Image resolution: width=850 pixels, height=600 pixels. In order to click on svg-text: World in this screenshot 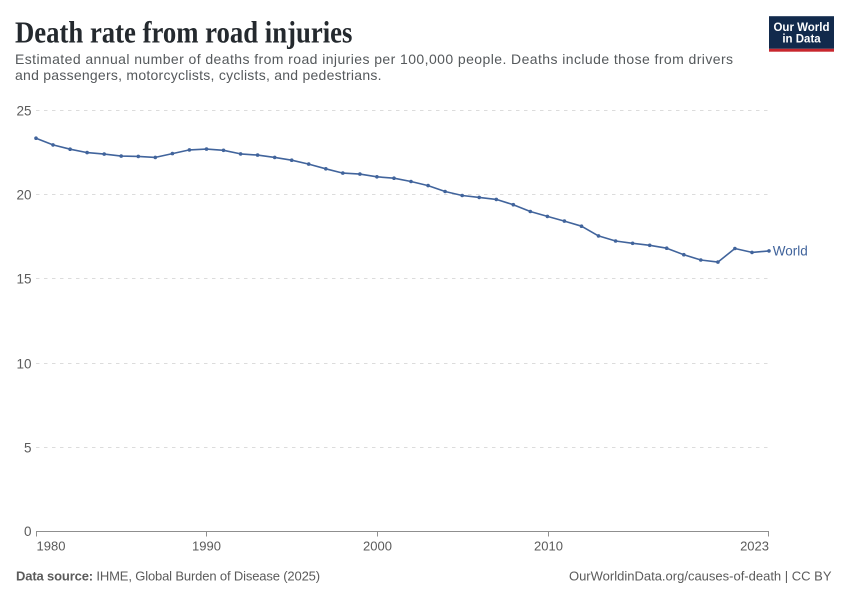, I will do `click(790, 251)`.